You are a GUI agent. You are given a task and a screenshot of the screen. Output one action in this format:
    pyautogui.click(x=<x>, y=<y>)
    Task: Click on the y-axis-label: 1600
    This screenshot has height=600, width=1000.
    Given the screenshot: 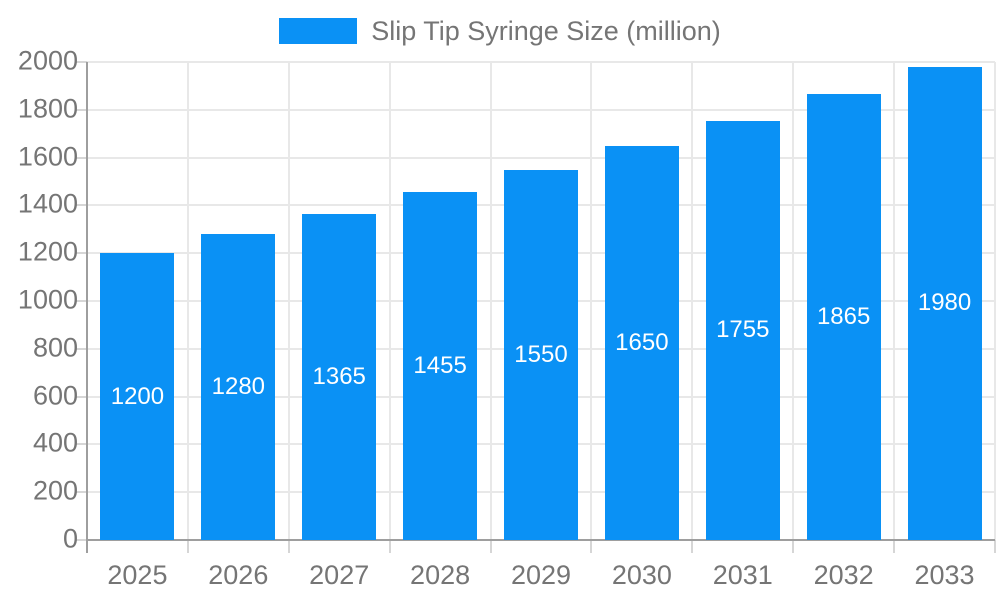 What is the action you would take?
    pyautogui.click(x=47, y=156)
    